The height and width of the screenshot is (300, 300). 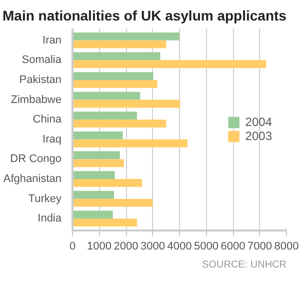 I want to click on legend-label: 2004, so click(x=258, y=122).